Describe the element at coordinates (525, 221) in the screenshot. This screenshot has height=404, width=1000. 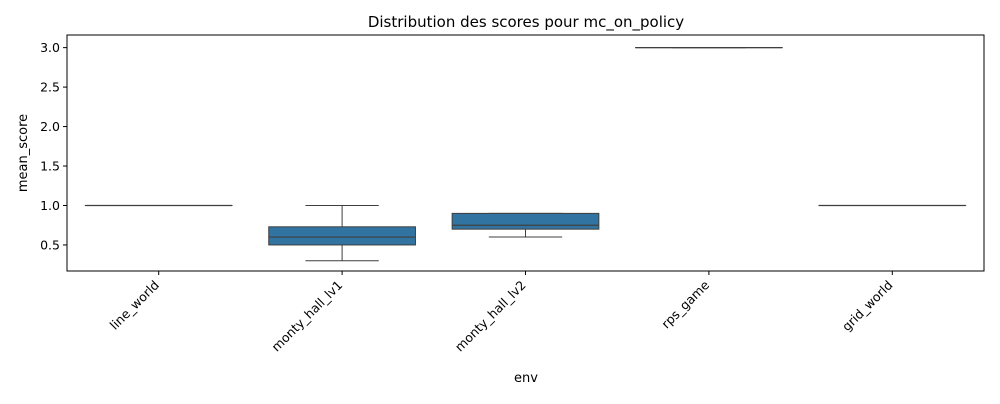
I see `box-monty_hall_lv2` at that location.